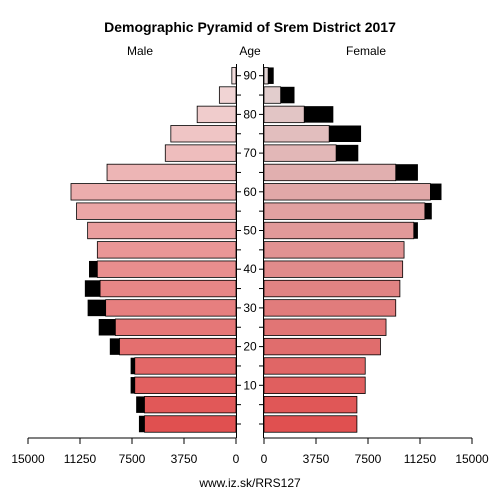  Describe the element at coordinates (250, 153) in the screenshot. I see `age-tick-label-70: 70` at that location.